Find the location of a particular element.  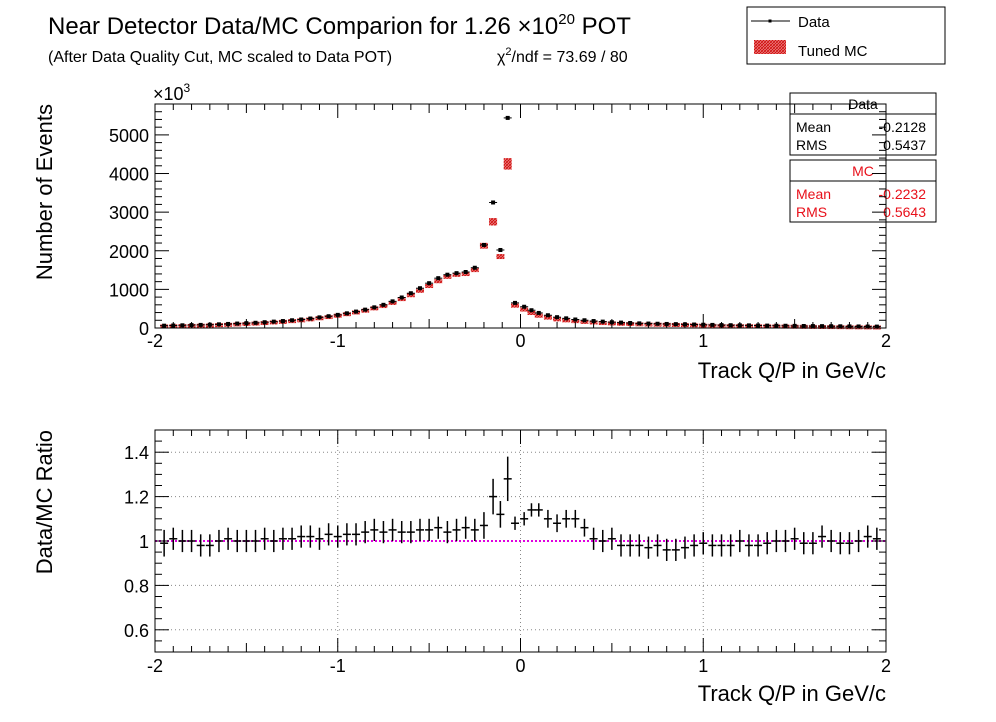

bottom-x-tick-label: -1 is located at coordinates (338, 666).